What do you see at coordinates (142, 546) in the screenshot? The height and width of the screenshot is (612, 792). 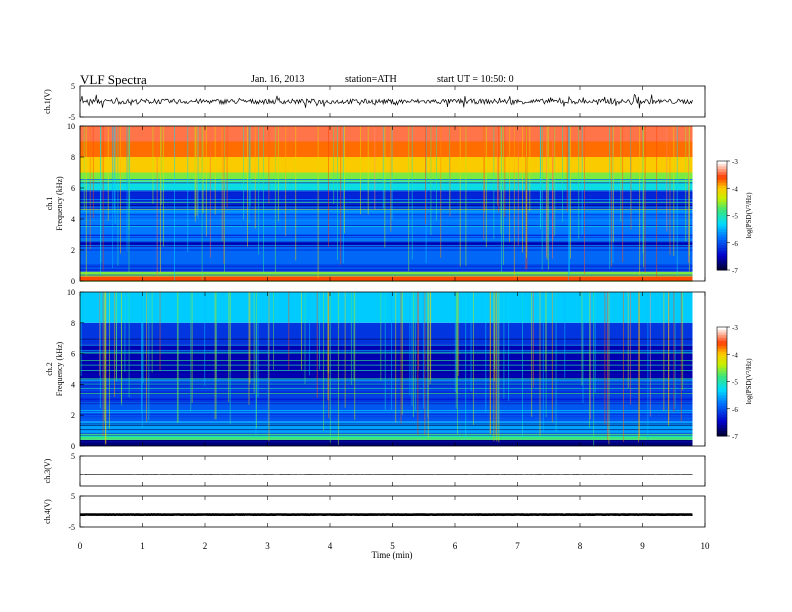 I see `x-tick-label: 1` at bounding box center [142, 546].